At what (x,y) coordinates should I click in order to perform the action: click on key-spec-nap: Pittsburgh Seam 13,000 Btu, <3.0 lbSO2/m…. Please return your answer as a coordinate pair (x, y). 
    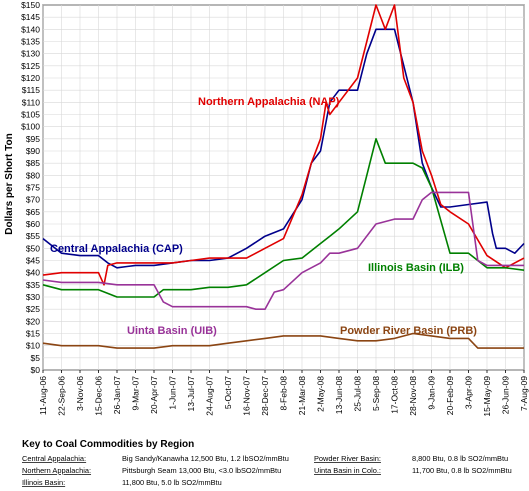
    Looking at the image, I should click on (201, 470).